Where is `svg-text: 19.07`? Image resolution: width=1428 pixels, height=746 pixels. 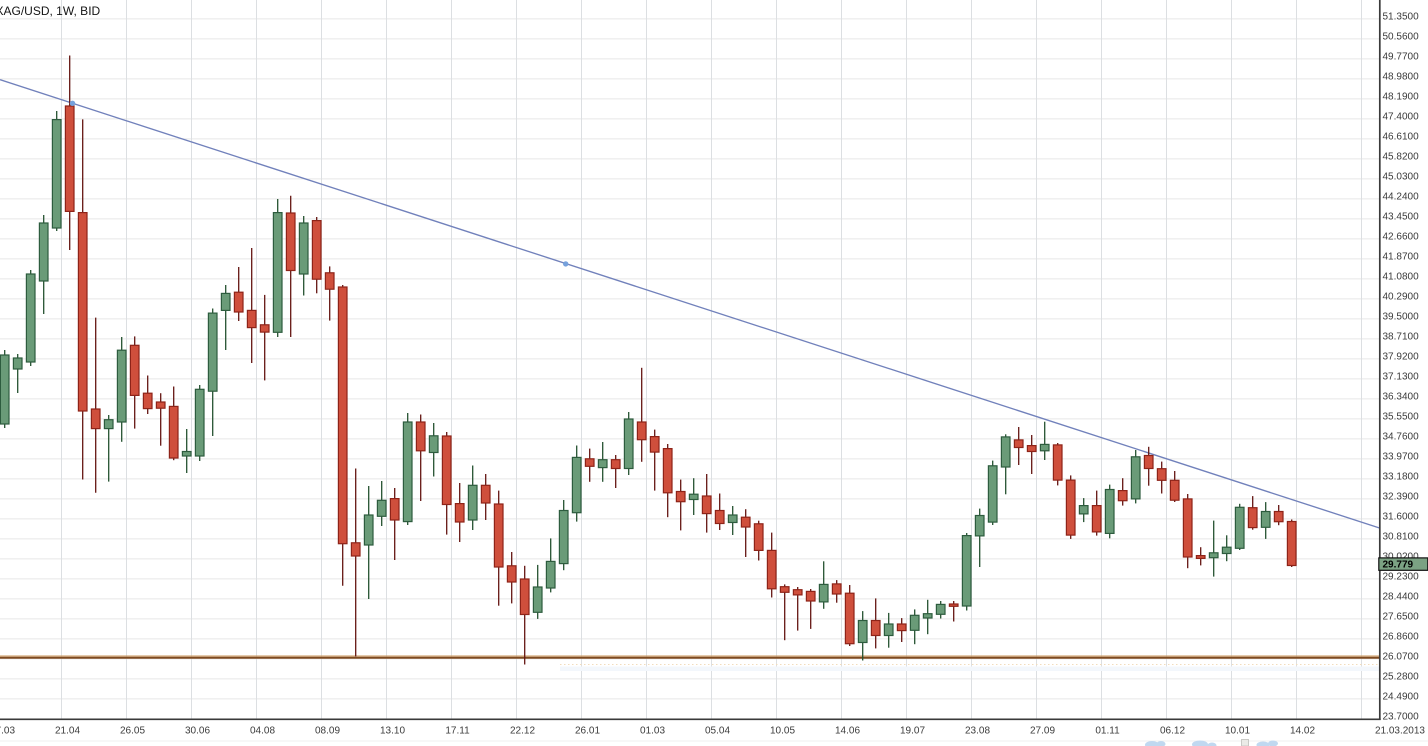 svg-text: 19.07 is located at coordinates (912, 731).